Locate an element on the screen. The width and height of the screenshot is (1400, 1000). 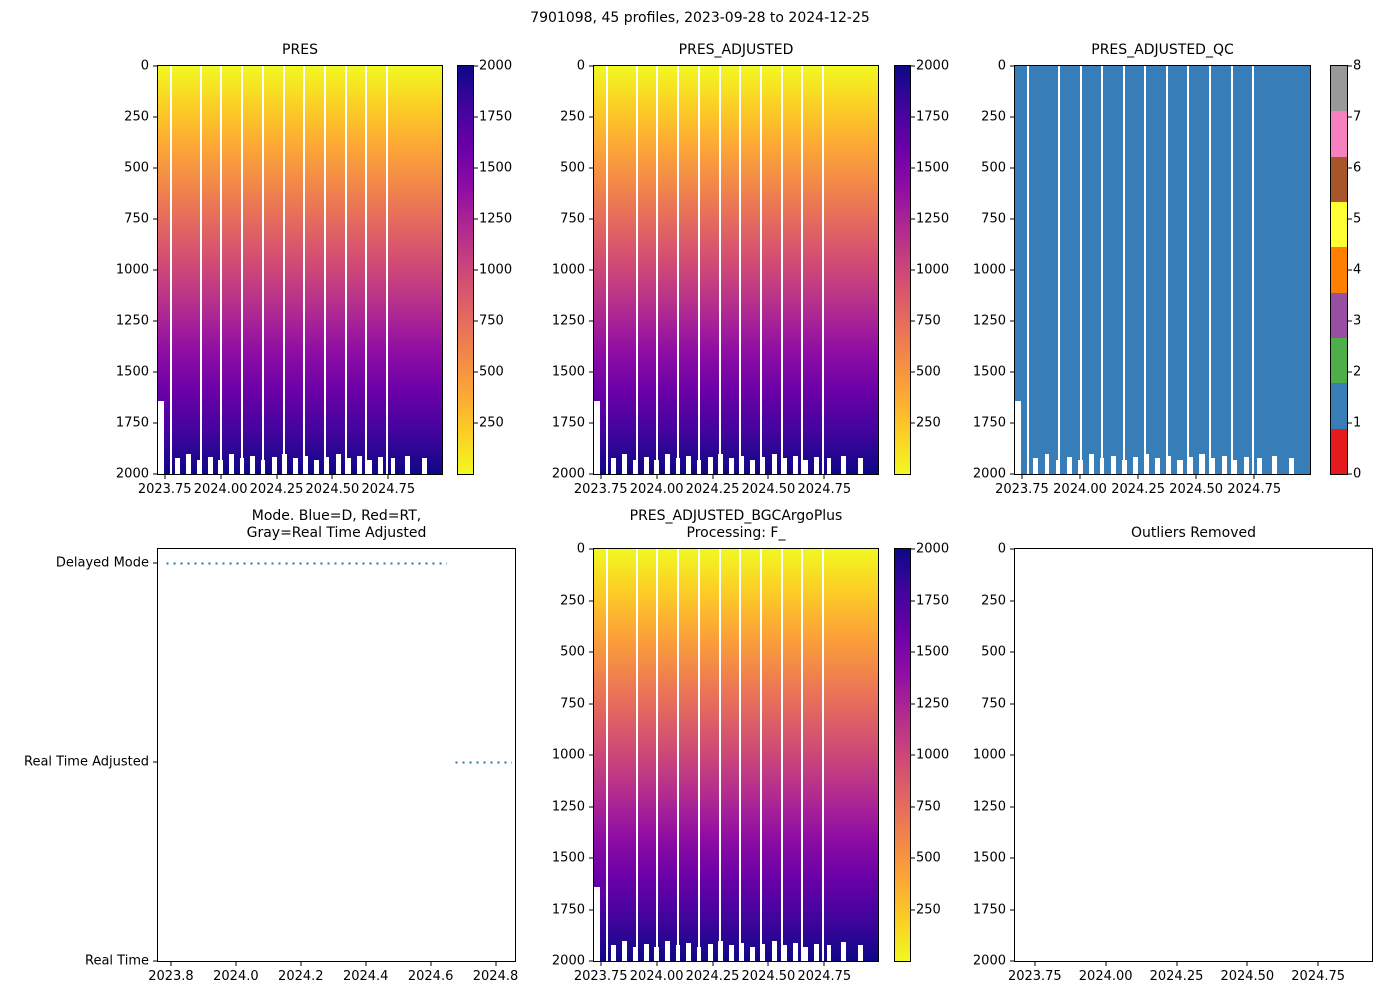
y-tick-label: 750 is located at coordinates (993, 219).